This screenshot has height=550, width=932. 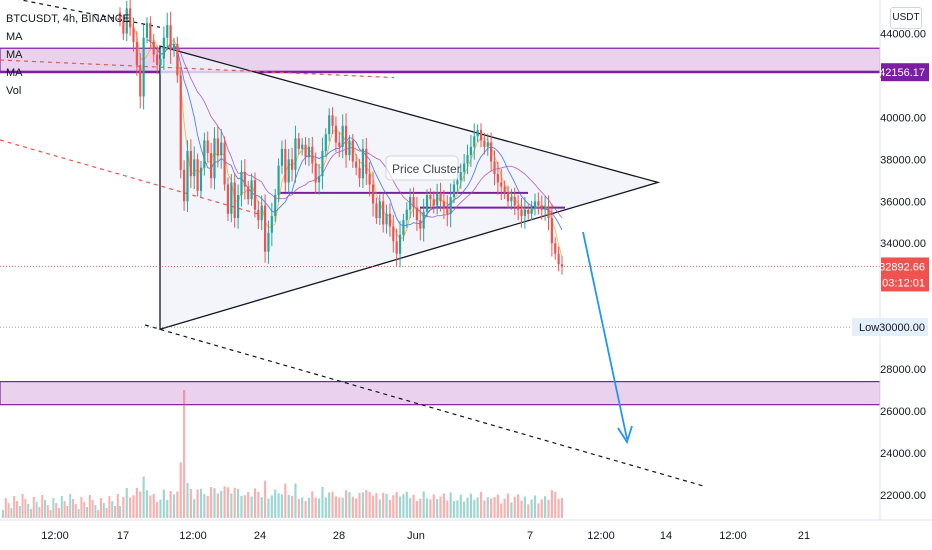 What do you see at coordinates (14, 91) in the screenshot?
I see `volume-indicator: Vol` at bounding box center [14, 91].